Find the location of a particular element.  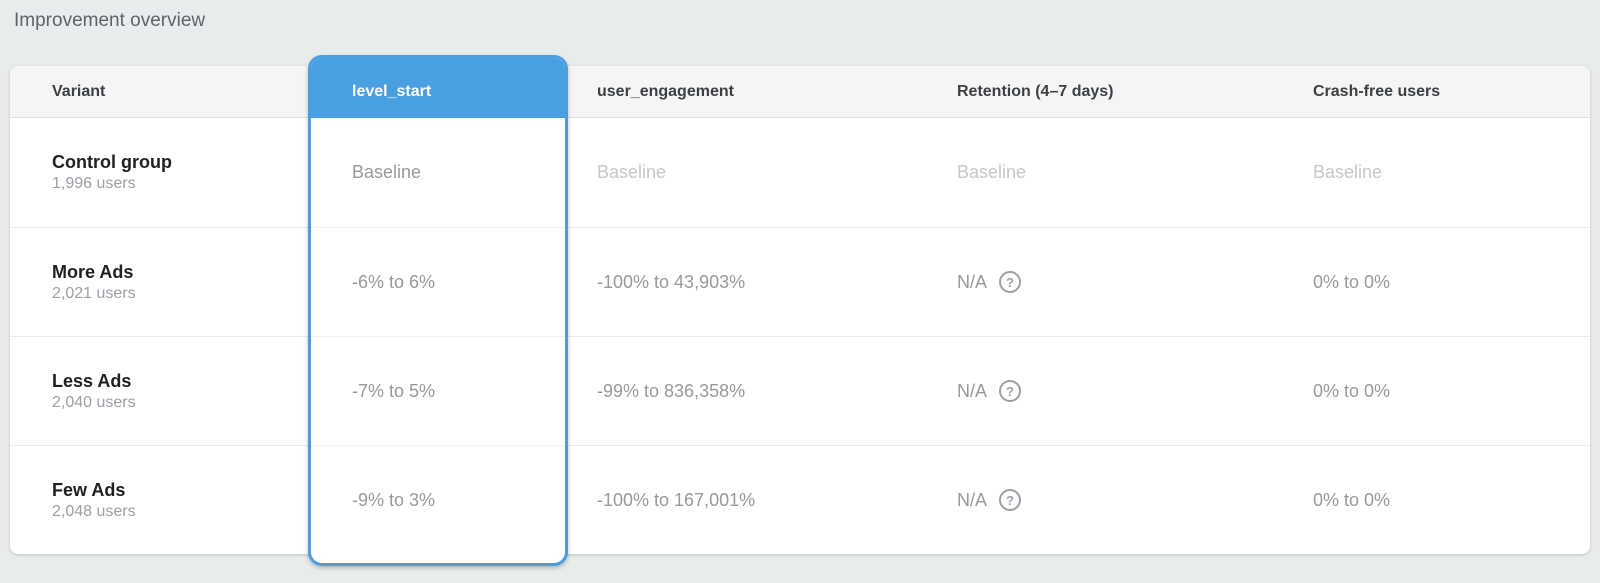

variant-user-count: 1,996 users is located at coordinates (94, 183).